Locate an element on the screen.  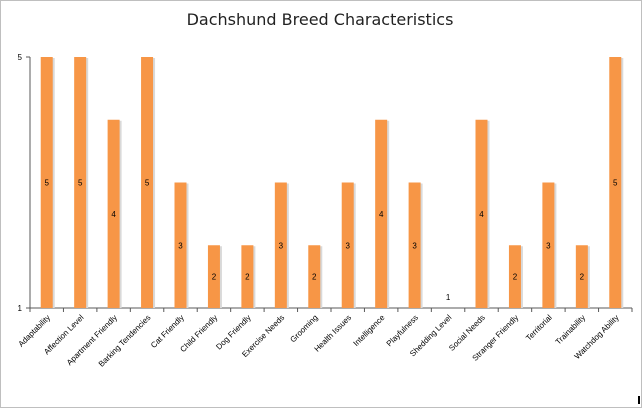
corner-mark is located at coordinates (639, 400).